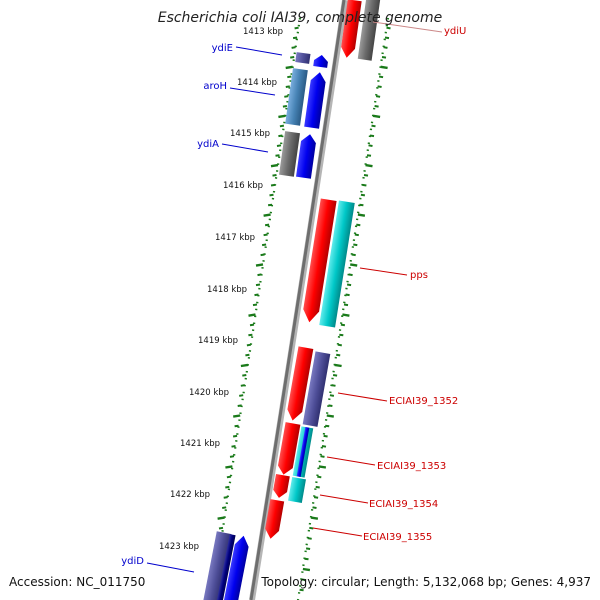 The image size is (600, 600). What do you see at coordinates (344, 499) in the screenshot?
I see `leader-ecia1354` at bounding box center [344, 499].